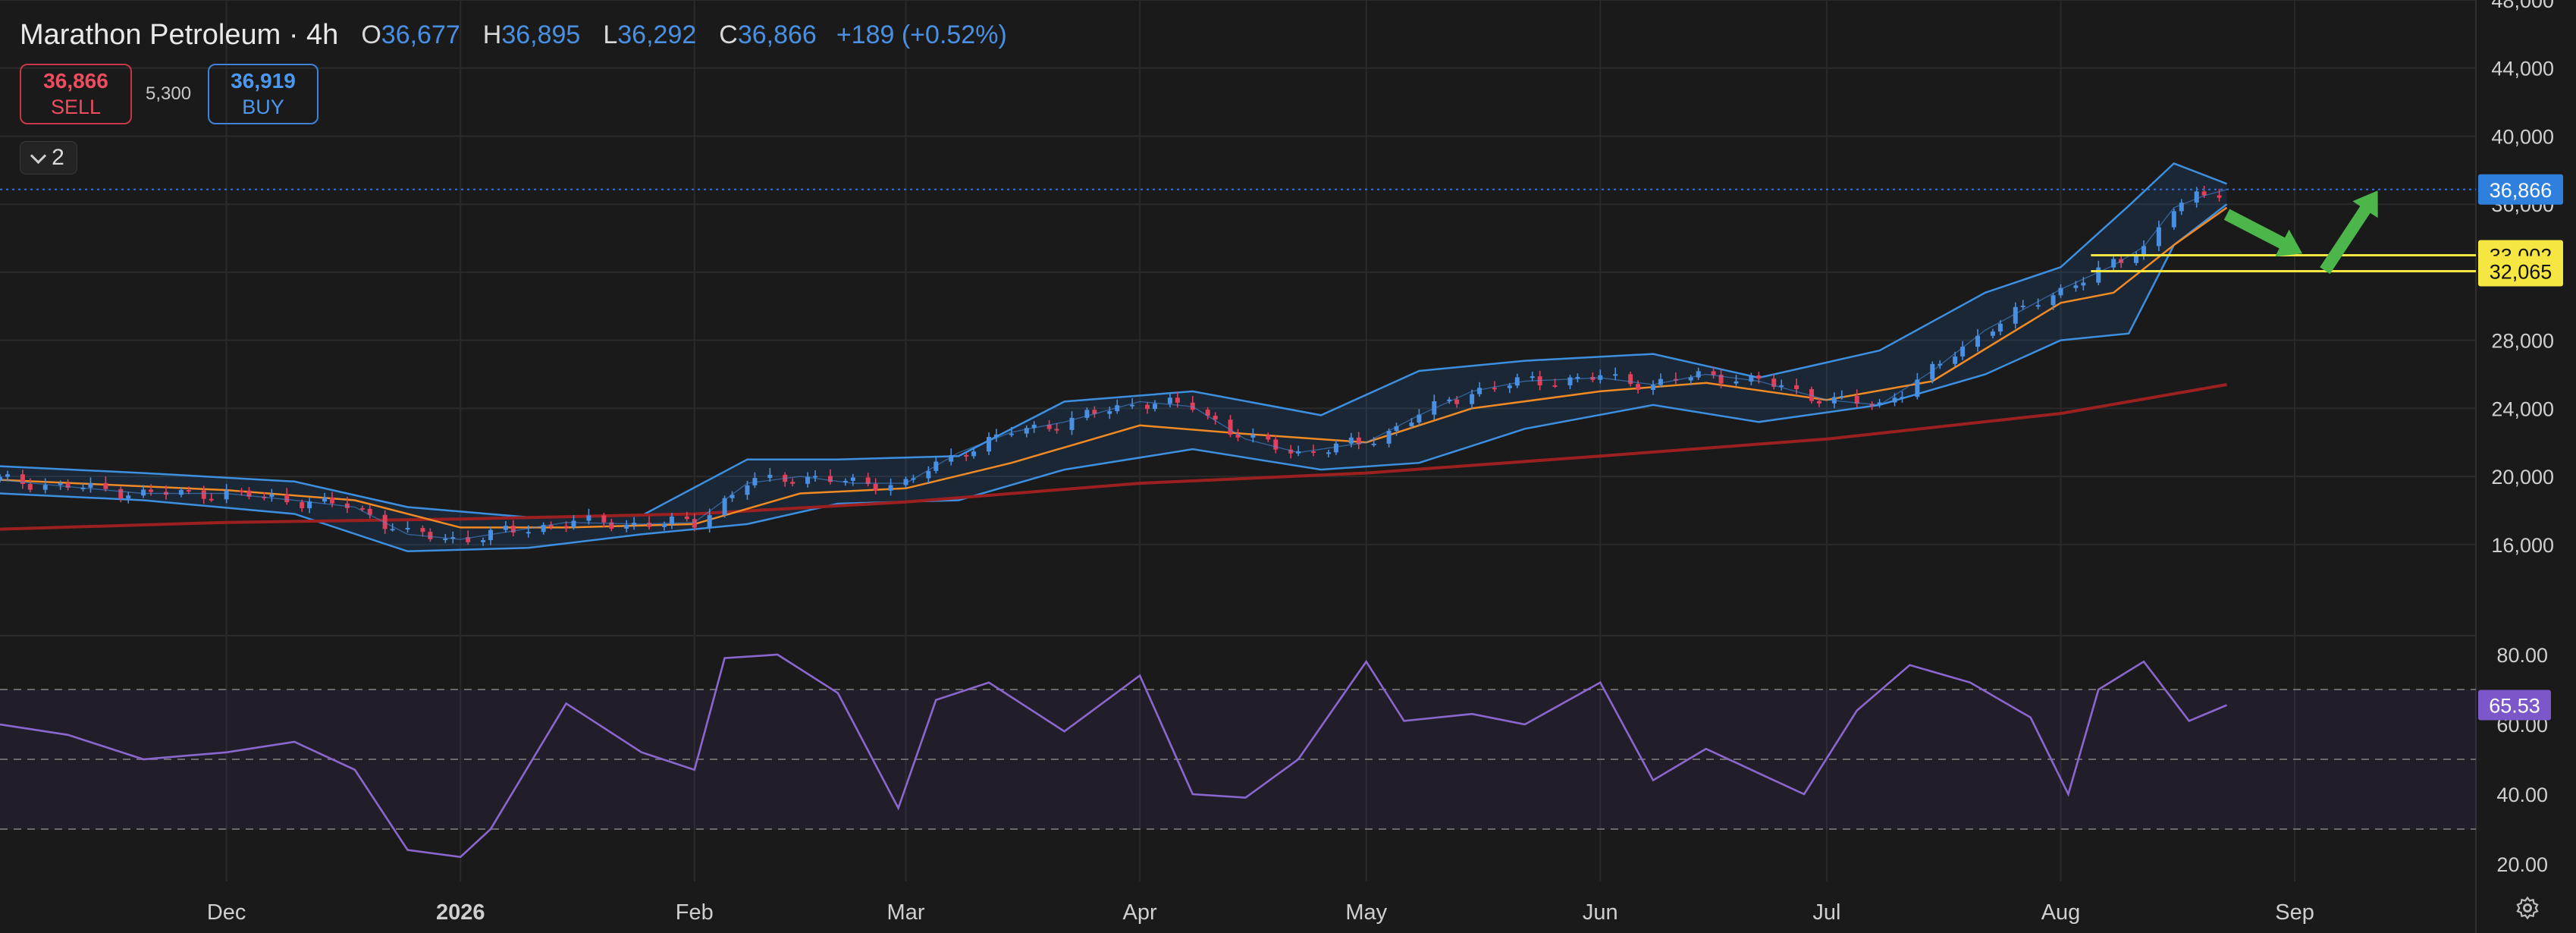  What do you see at coordinates (263, 94) in the screenshot?
I see `buy-button: 36,919 BUY` at bounding box center [263, 94].